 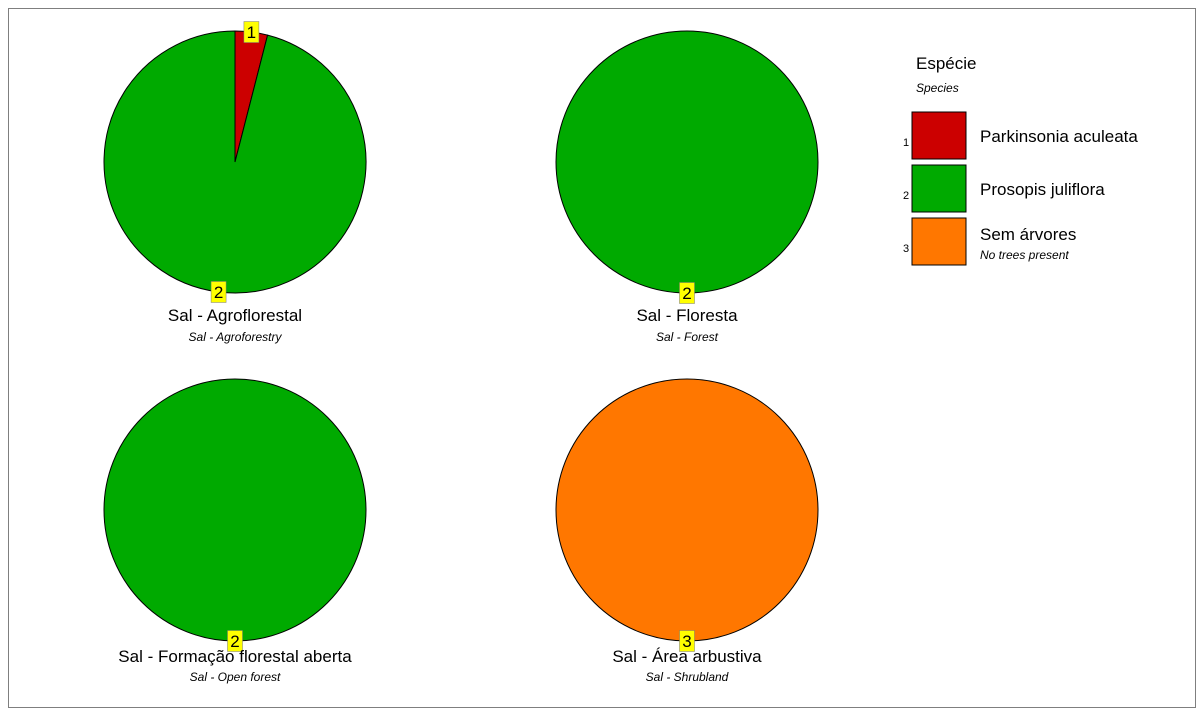 What do you see at coordinates (1059, 136) in the screenshot?
I see `legend-item-label: Parkinsonia aculeata` at bounding box center [1059, 136].